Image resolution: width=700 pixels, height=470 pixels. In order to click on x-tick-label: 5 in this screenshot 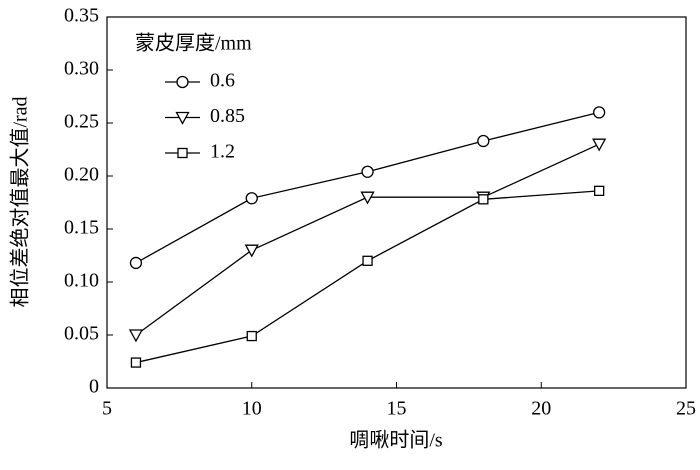, I will do `click(107, 409)`.